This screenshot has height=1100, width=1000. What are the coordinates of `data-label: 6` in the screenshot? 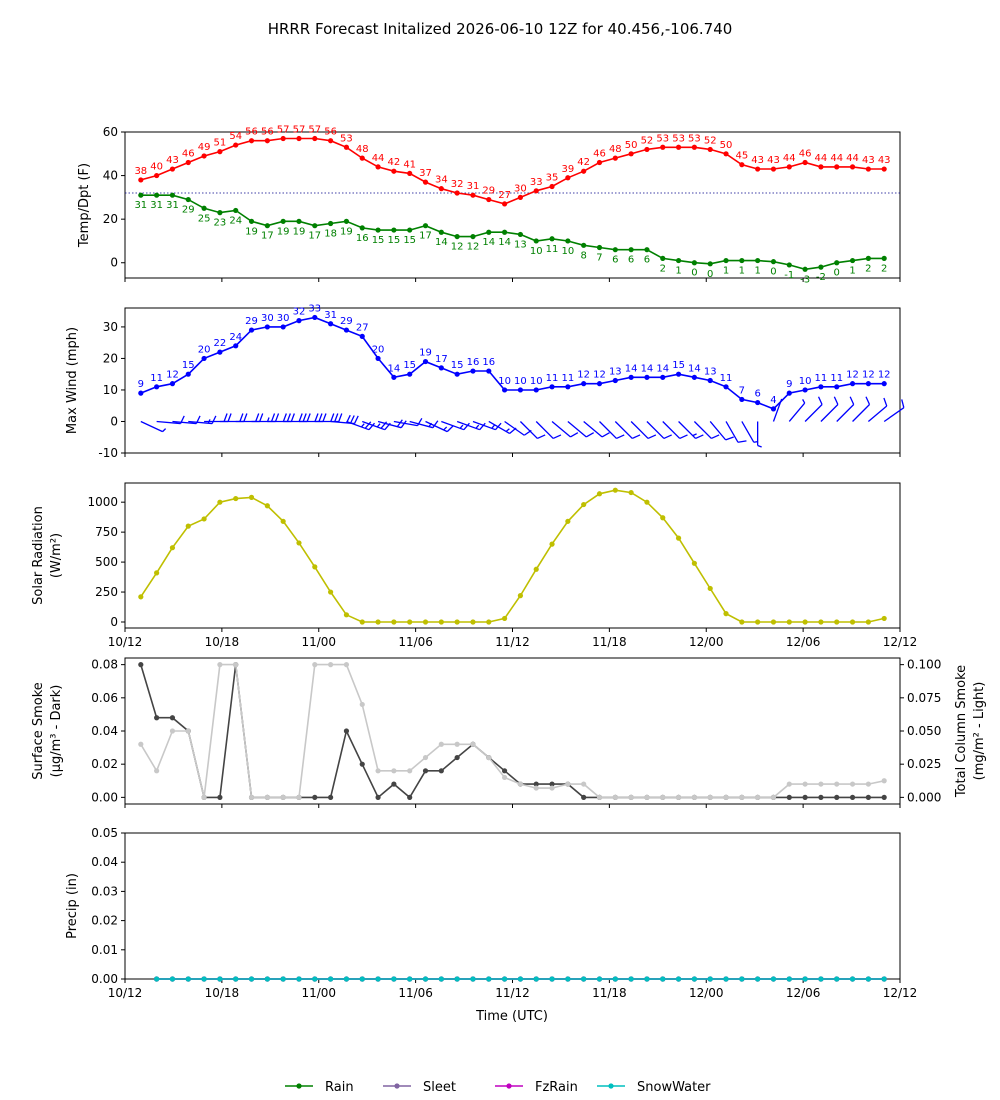 It's located at (615, 260).